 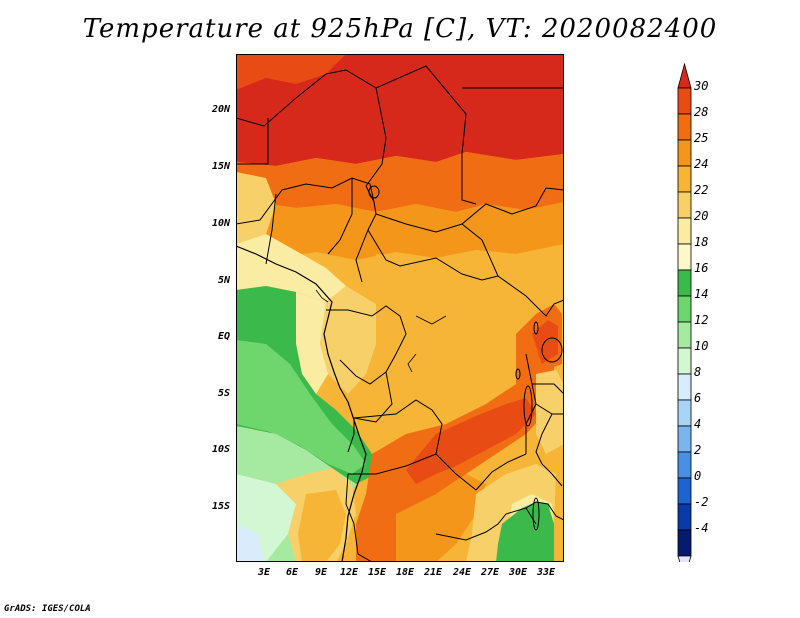 What do you see at coordinates (528, 406) in the screenshot?
I see `lake-tanganyika` at bounding box center [528, 406].